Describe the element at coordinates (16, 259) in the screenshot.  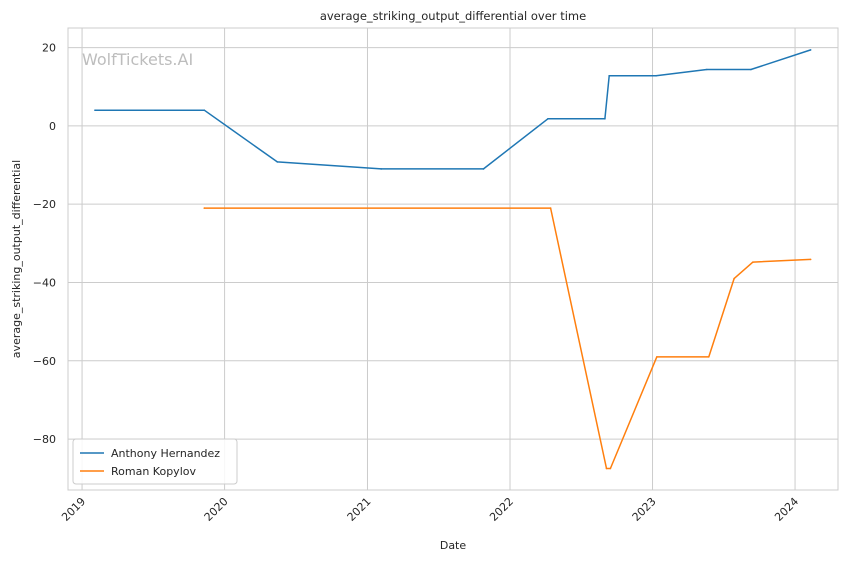
I see `y-axis-title: average_striking_output_differential` at that location.